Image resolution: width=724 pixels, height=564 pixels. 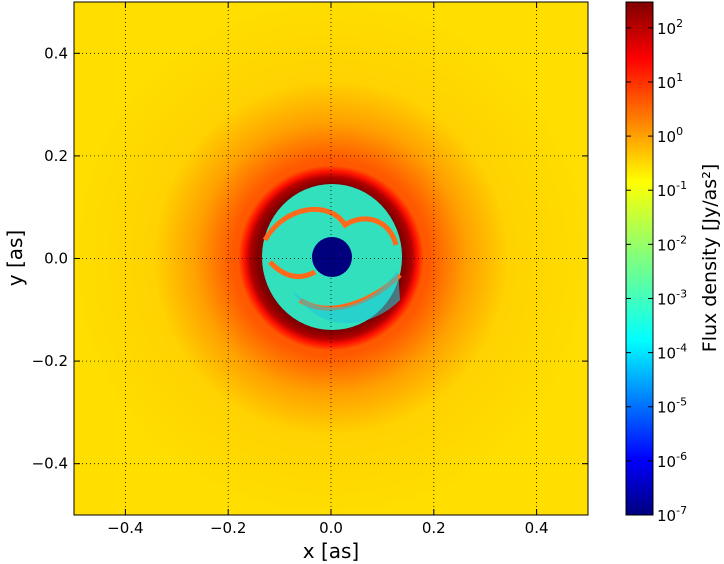 I want to click on heatmap-cavity-shade, so click(x=346, y=297).